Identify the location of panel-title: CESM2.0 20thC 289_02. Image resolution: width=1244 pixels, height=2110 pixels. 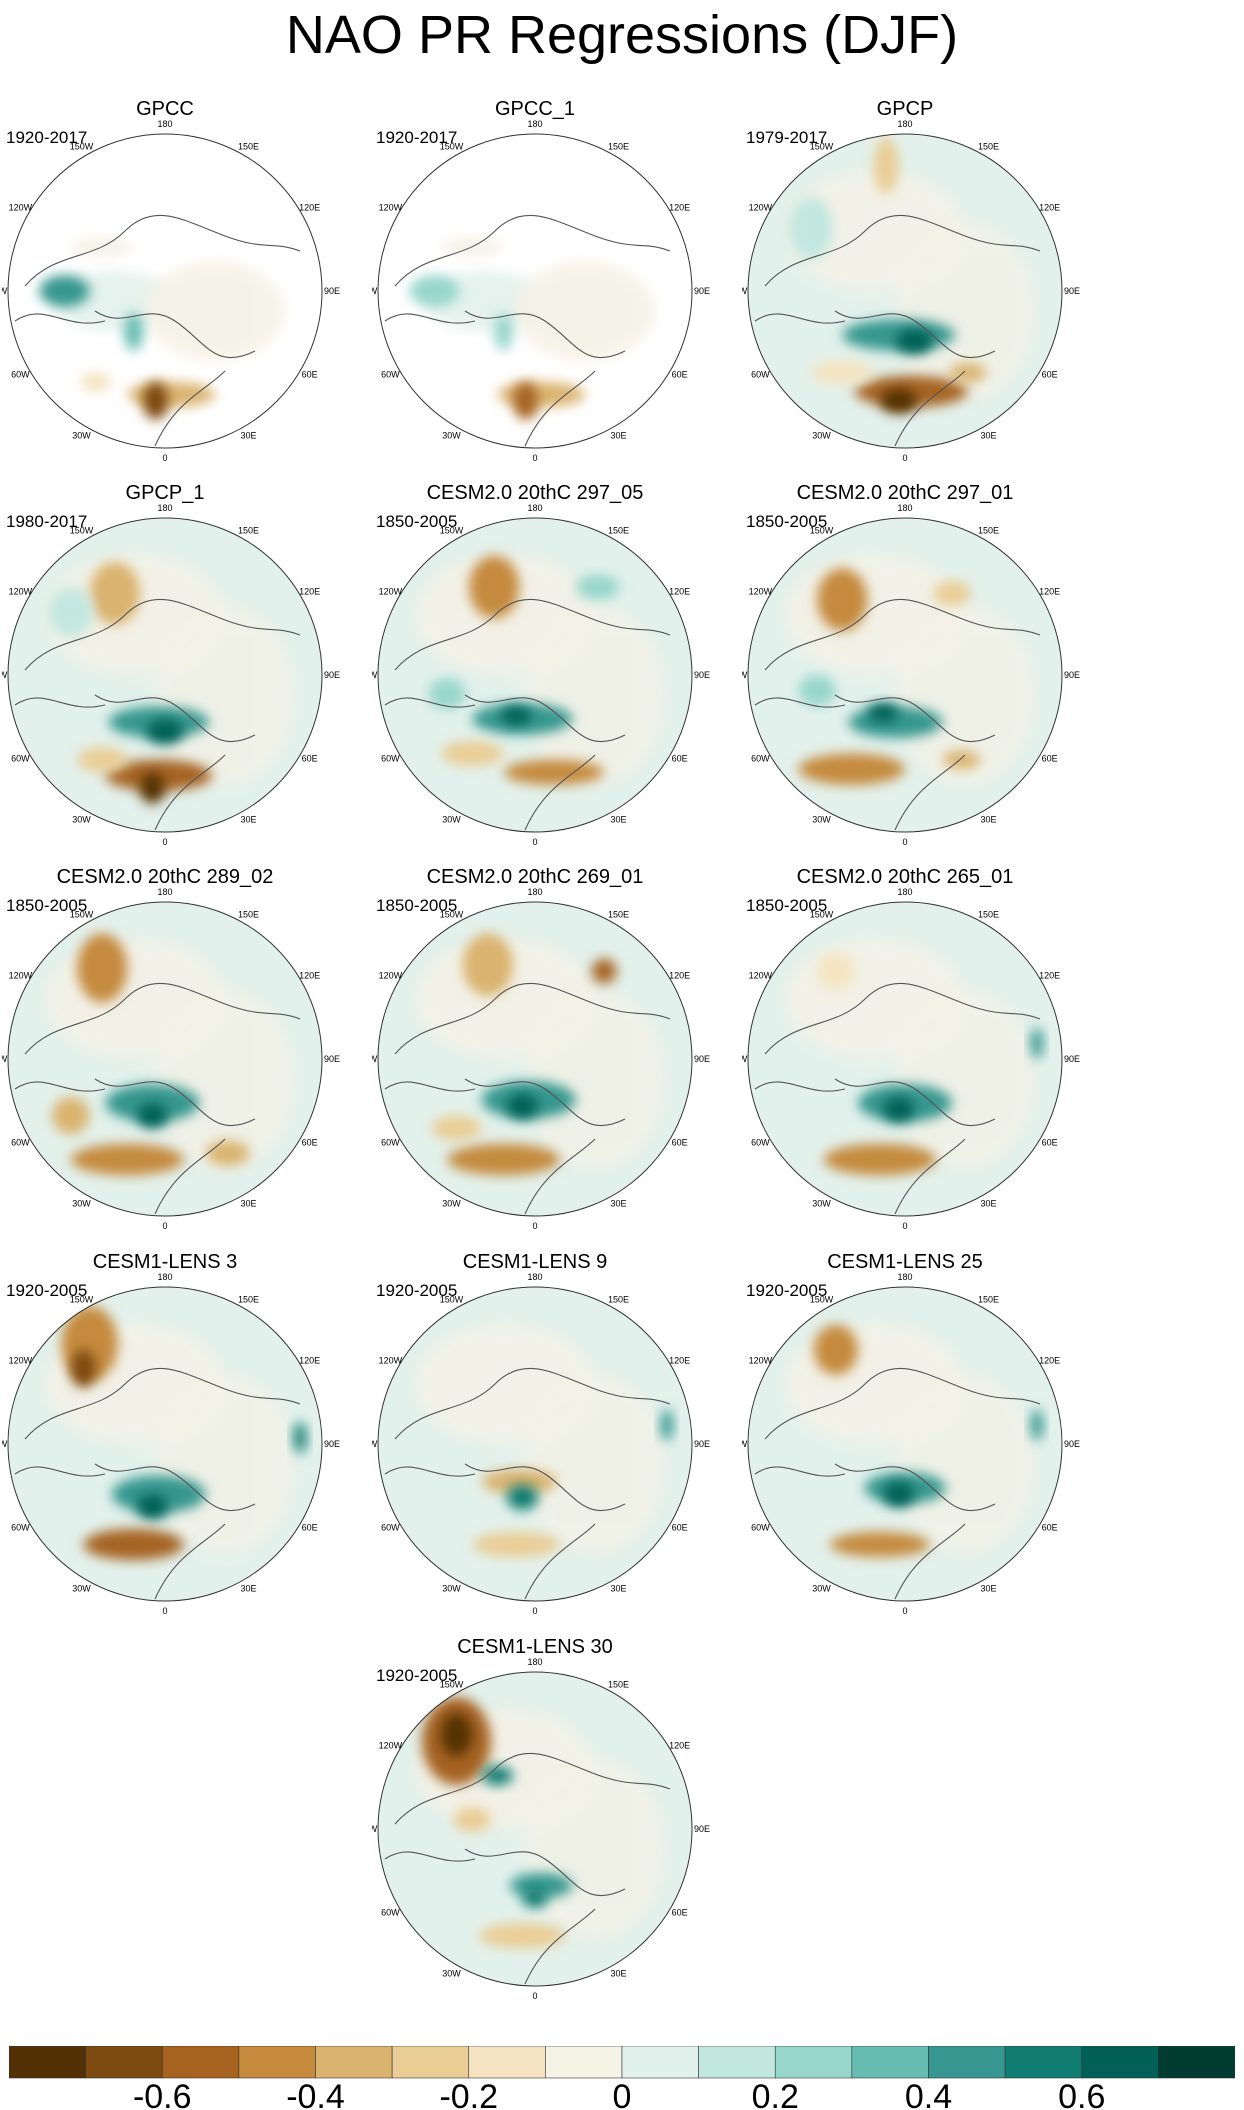
(165, 877).